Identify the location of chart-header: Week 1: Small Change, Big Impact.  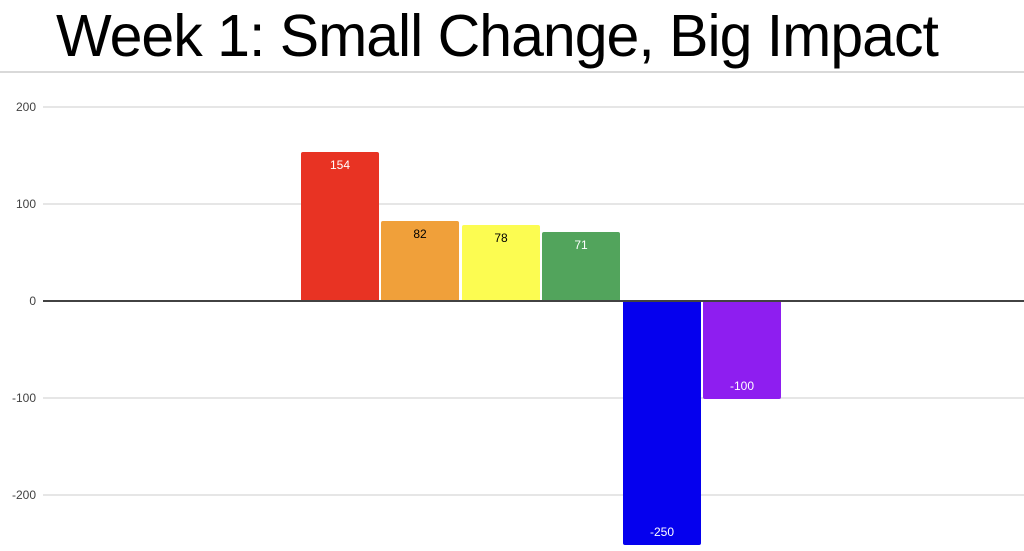
(512, 35).